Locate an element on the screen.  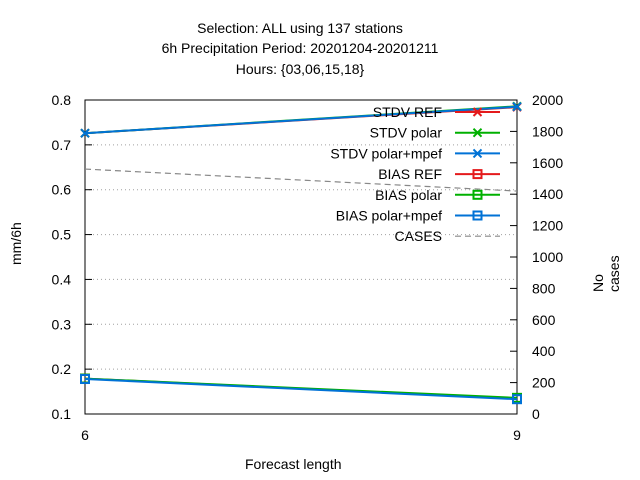
y-tick-label: 0.1 is located at coordinates (62, 414).